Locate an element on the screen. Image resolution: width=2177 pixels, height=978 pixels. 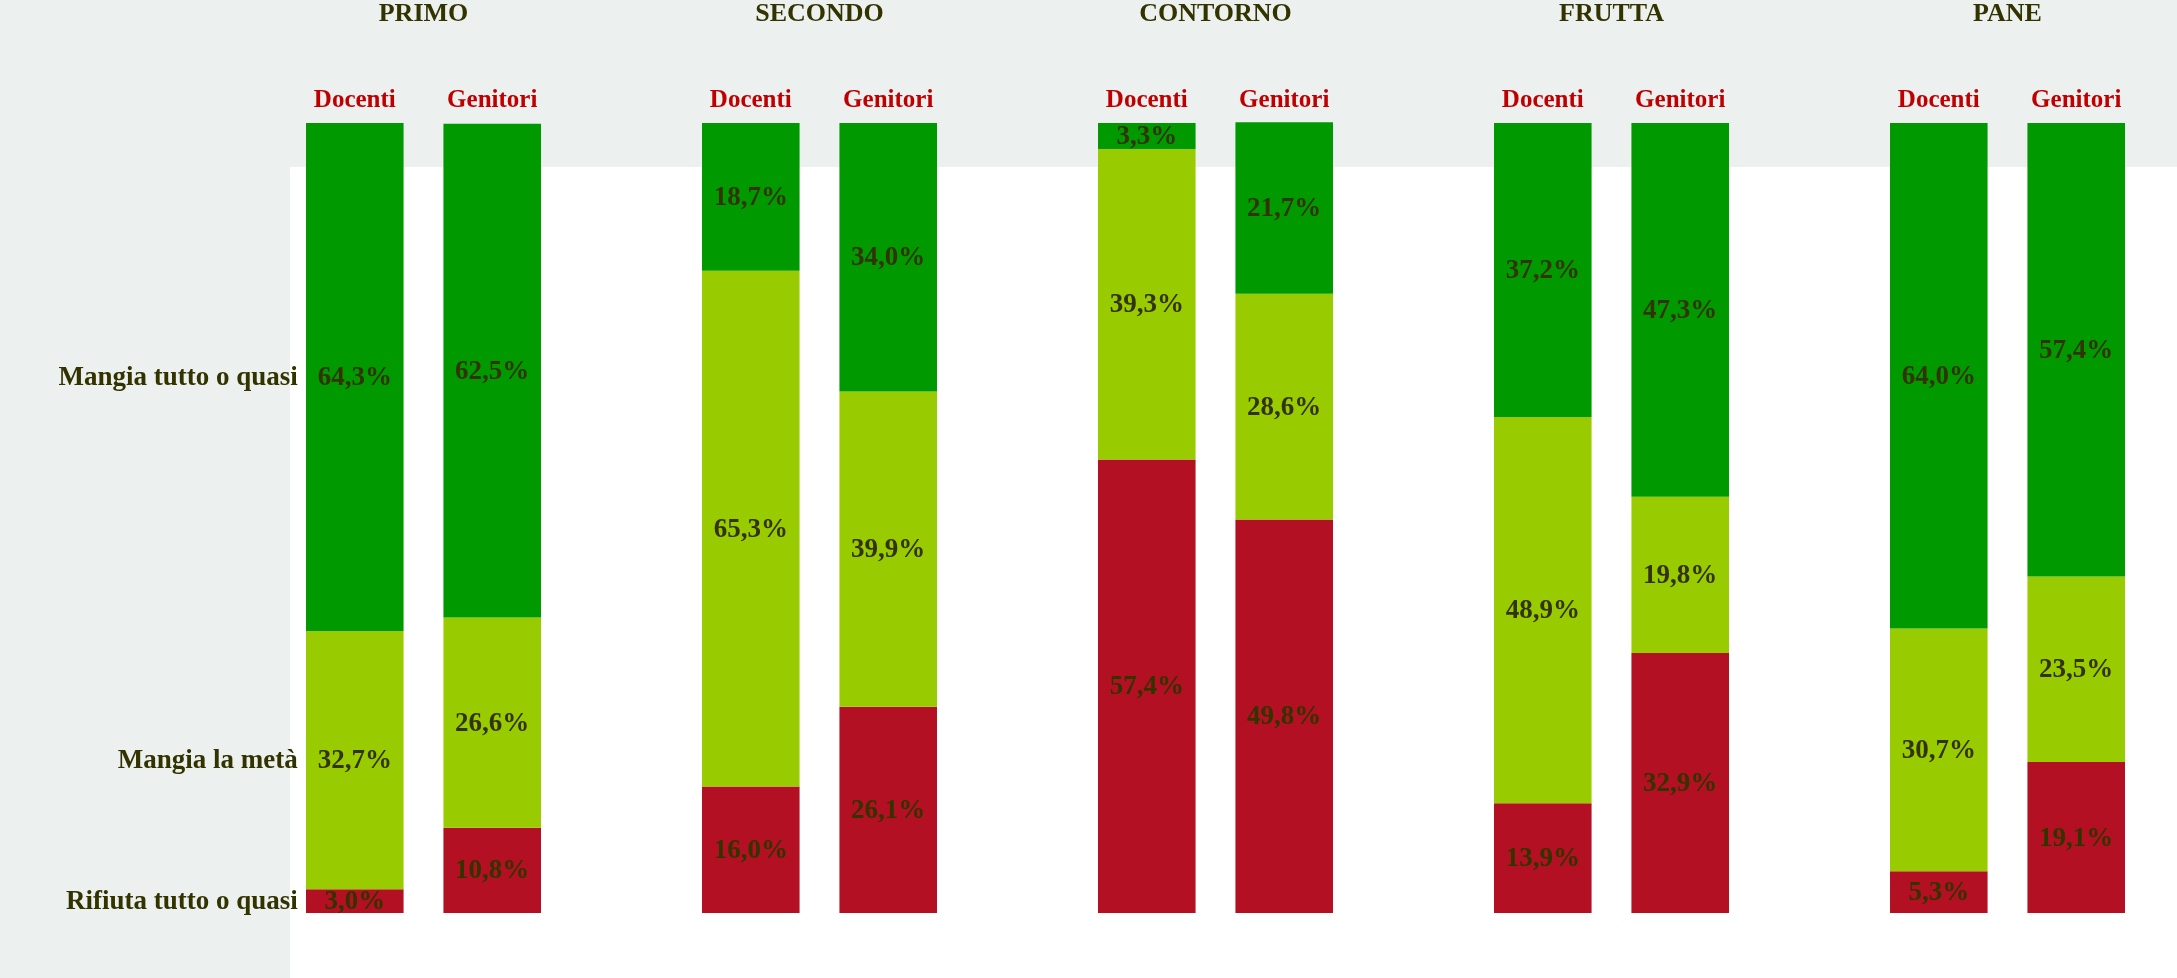
data-label: 30,7% is located at coordinates (1938, 748).